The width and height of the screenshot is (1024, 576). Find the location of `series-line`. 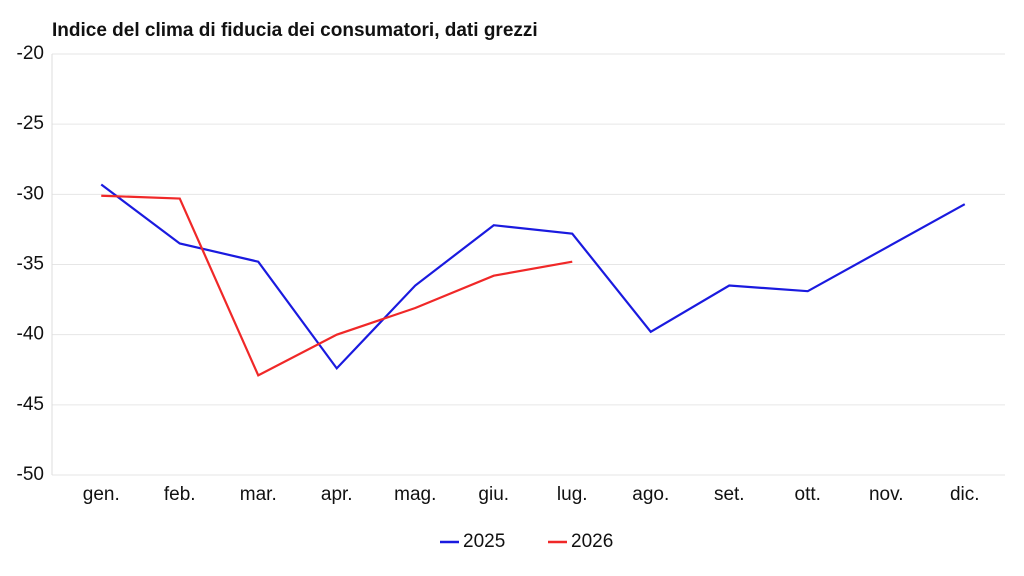

series-line is located at coordinates (337, 285).